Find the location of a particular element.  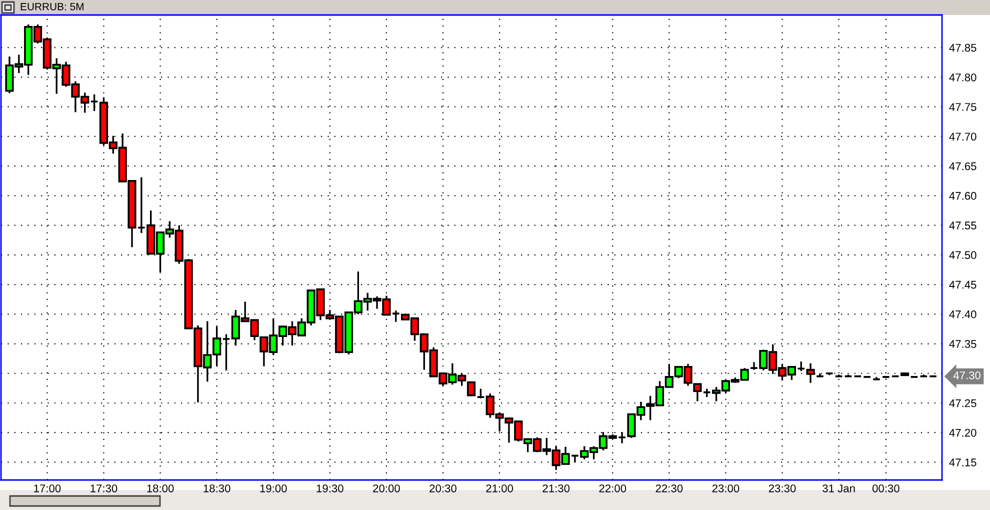

x-tick-label: 19:00 is located at coordinates (273, 488).